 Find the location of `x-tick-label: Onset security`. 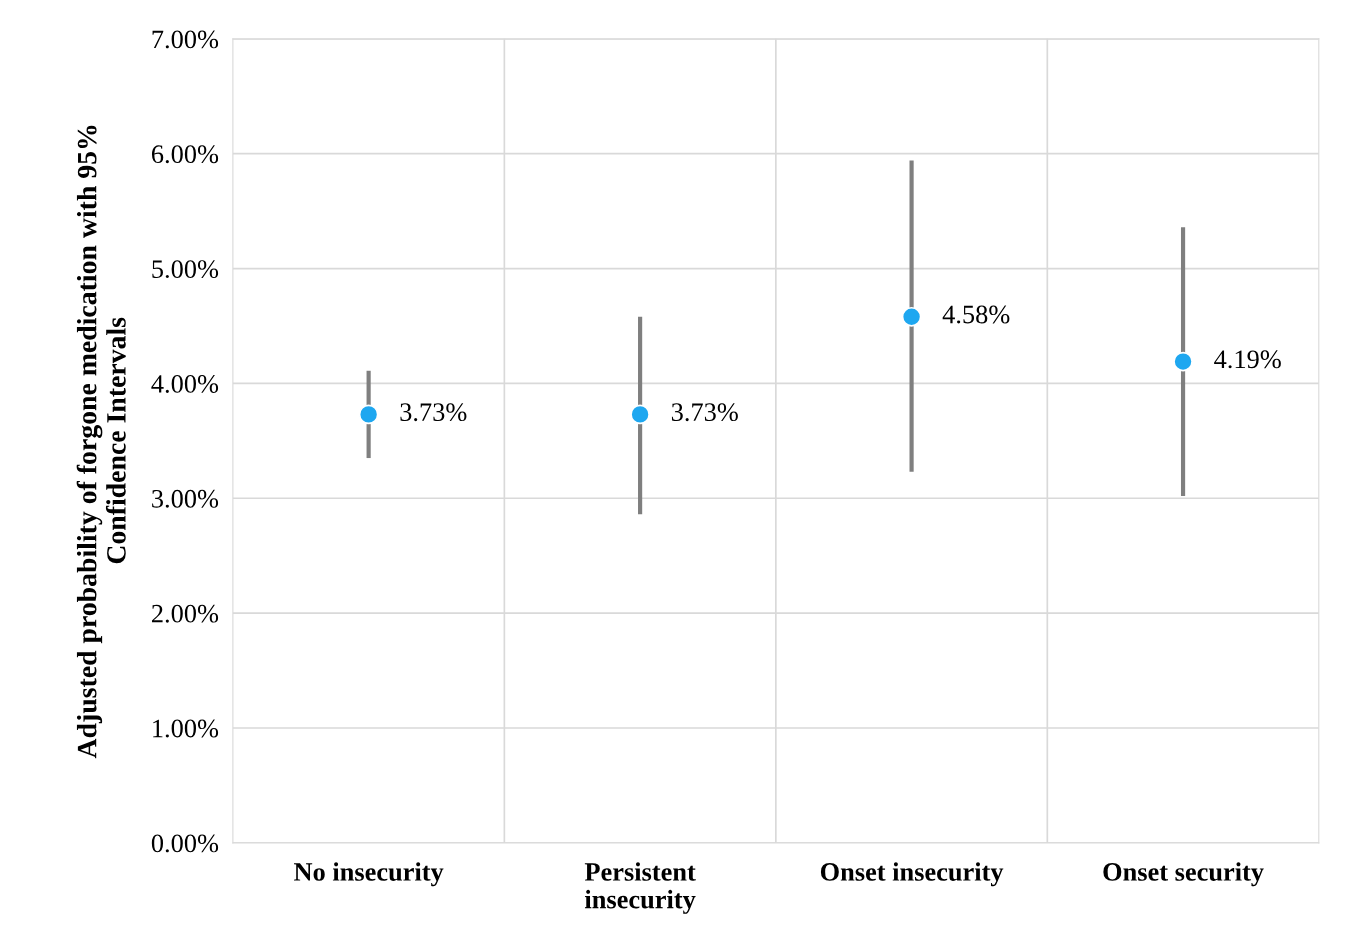

x-tick-label: Onset security is located at coordinates (1183, 874).